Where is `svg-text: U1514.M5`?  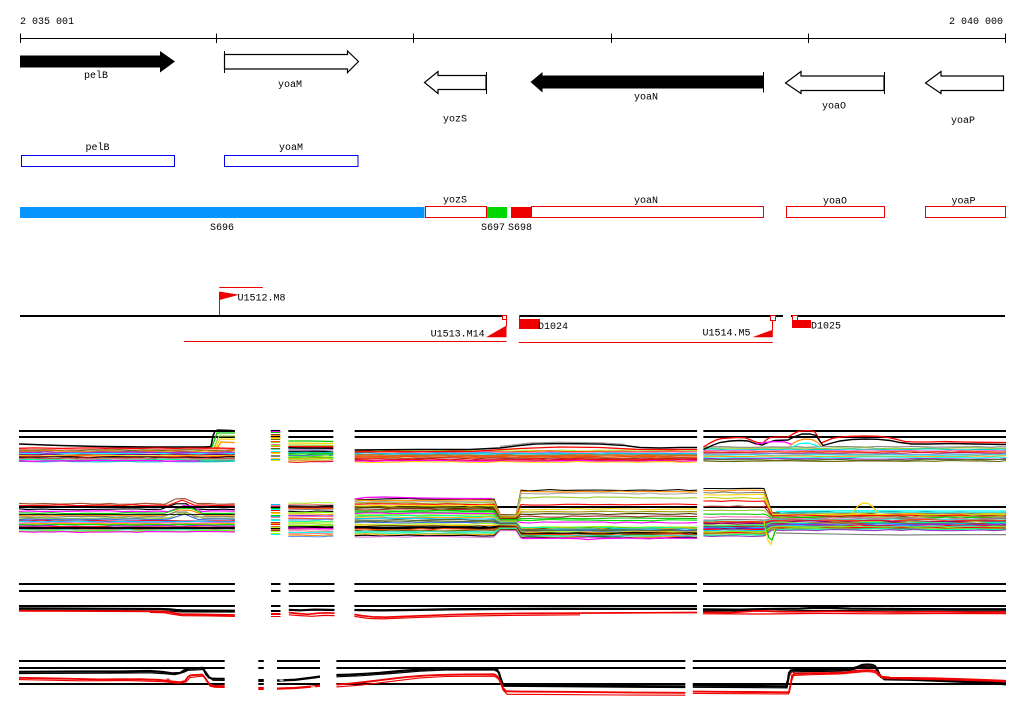 svg-text: U1514.M5 is located at coordinates (726, 334).